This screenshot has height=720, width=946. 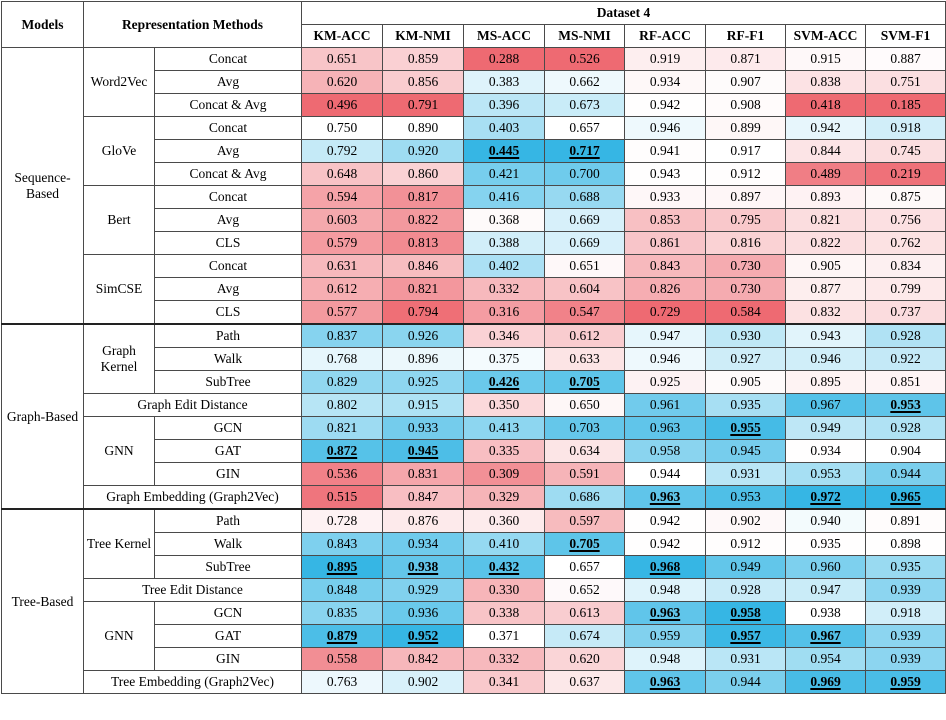 I want to click on score-cell: 0.591, so click(x=584, y=474).